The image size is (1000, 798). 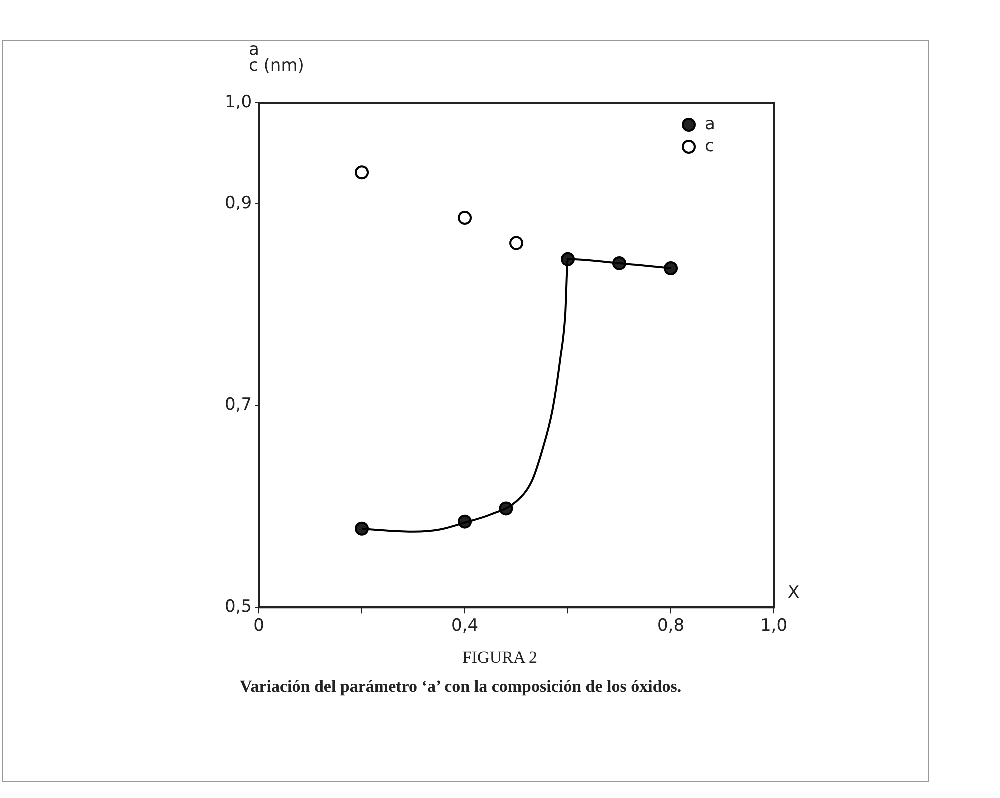 I want to click on legend-label: a, so click(x=710, y=124).